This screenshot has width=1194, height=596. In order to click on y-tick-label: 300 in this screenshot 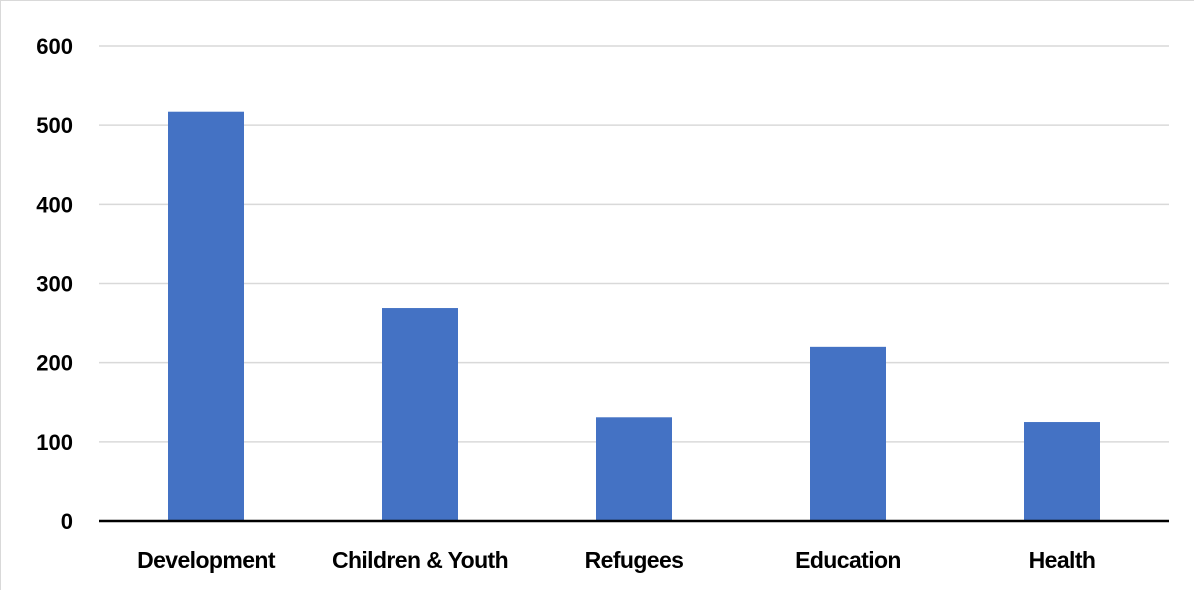, I will do `click(54, 284)`.